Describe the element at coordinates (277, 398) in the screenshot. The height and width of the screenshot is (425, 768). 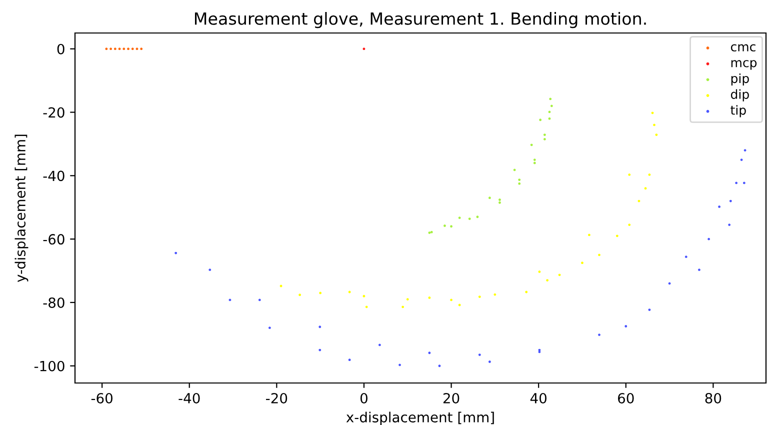
I see `x-tick-label: -20` at that location.